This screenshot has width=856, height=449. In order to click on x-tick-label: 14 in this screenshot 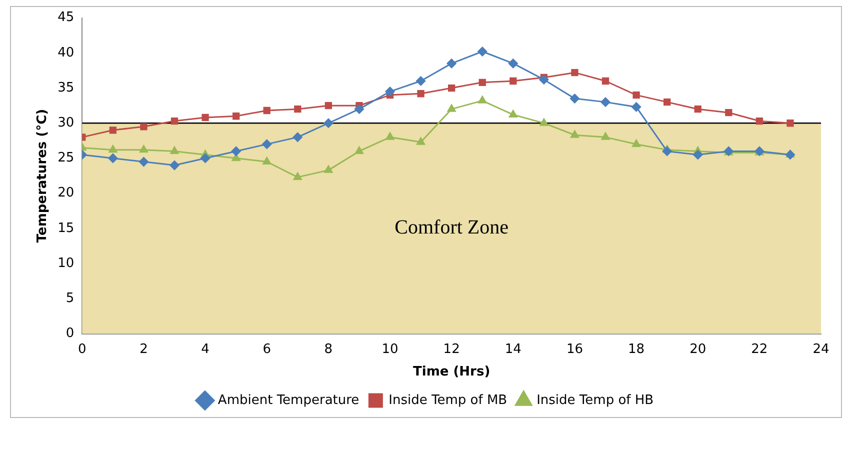, I will do `click(513, 349)`.